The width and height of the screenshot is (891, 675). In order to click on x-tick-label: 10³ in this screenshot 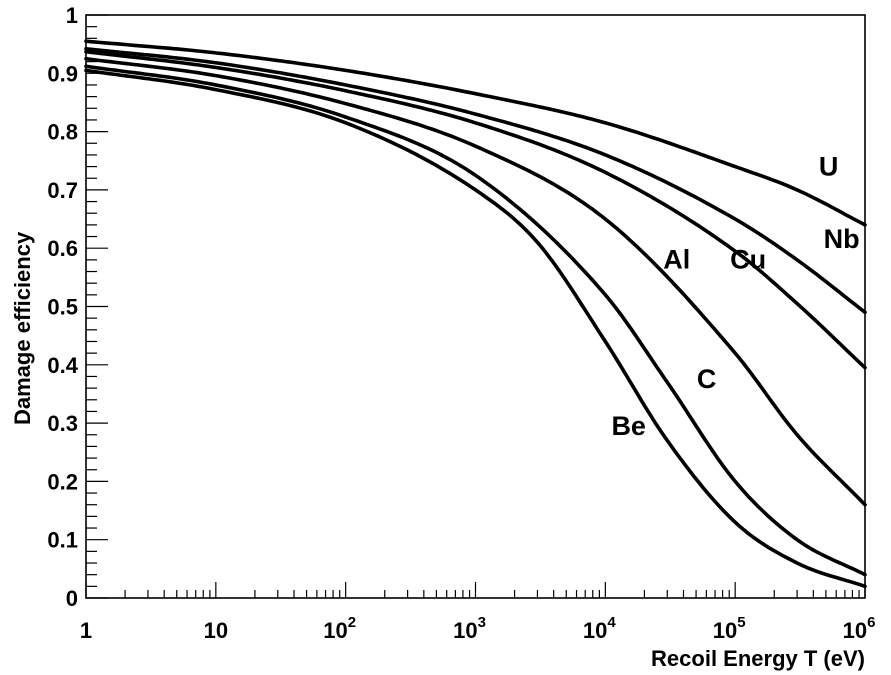, I will do `click(469, 628)`.